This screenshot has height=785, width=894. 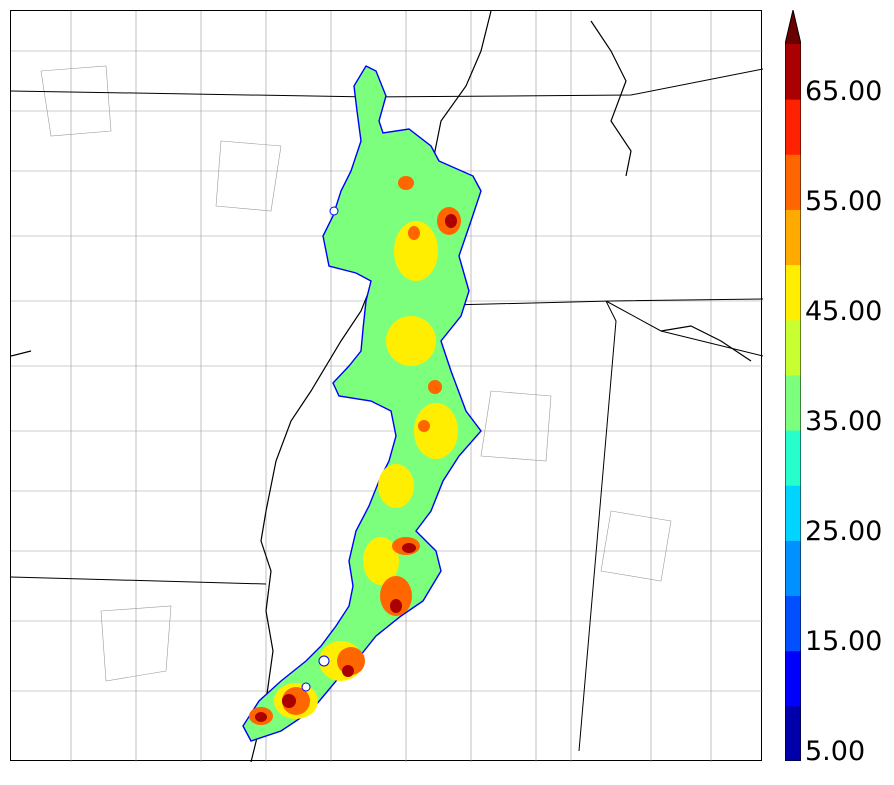 What do you see at coordinates (844, 641) in the screenshot?
I see `colorbar-label-15: 15.00` at bounding box center [844, 641].